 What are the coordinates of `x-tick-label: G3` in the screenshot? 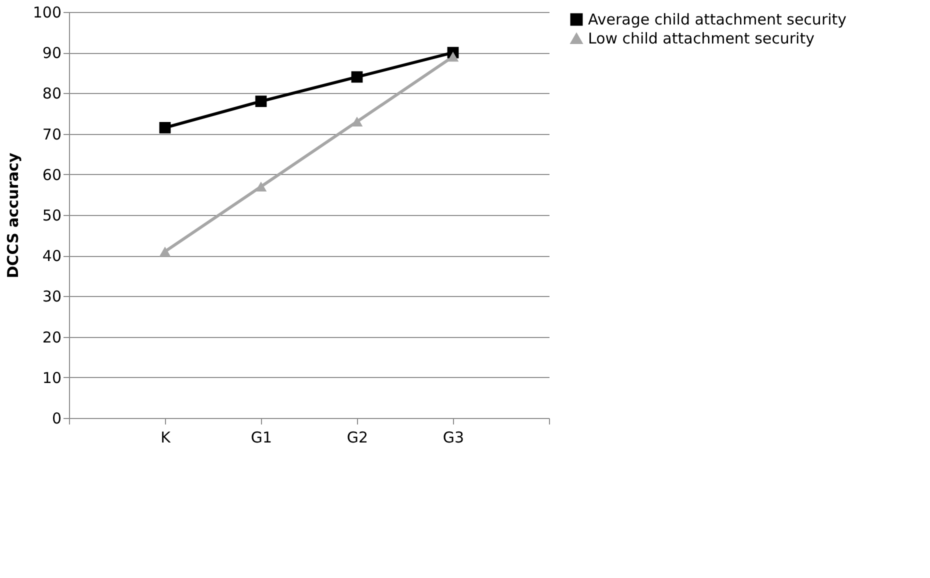 It's located at (453, 437).